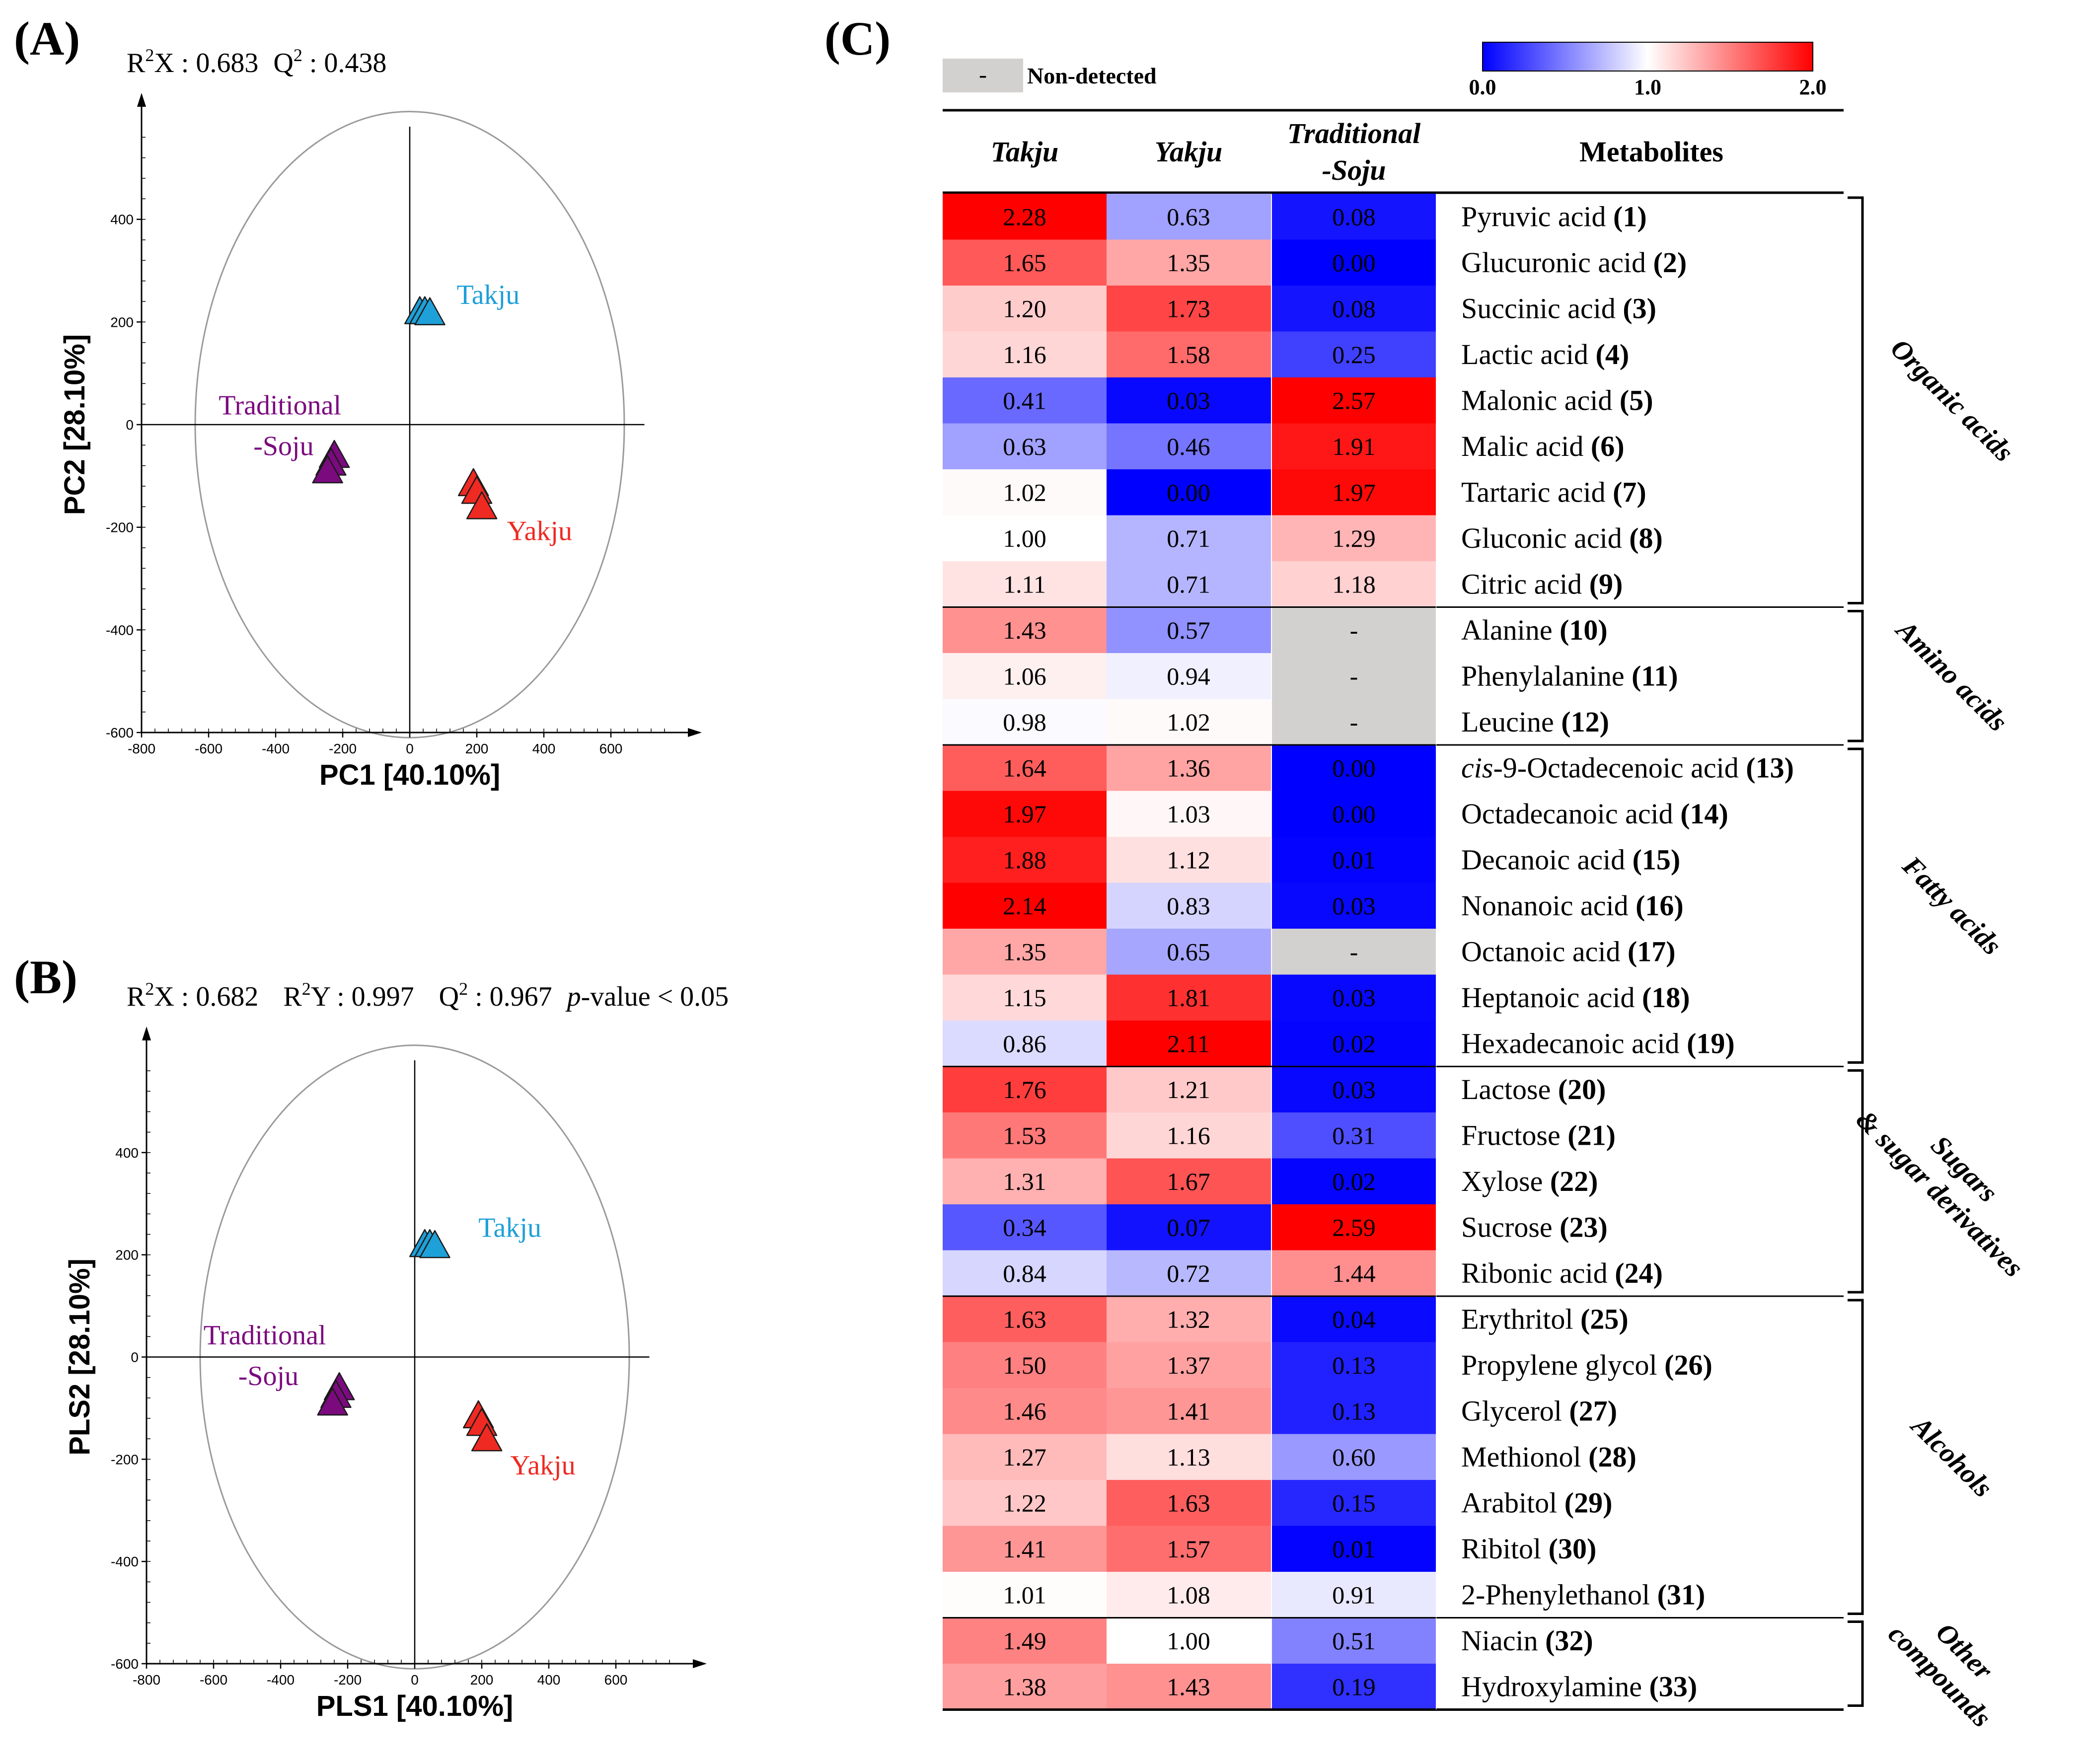  Describe the element at coordinates (1354, 354) in the screenshot. I see `heatmap-cell-value: 0.25` at that location.